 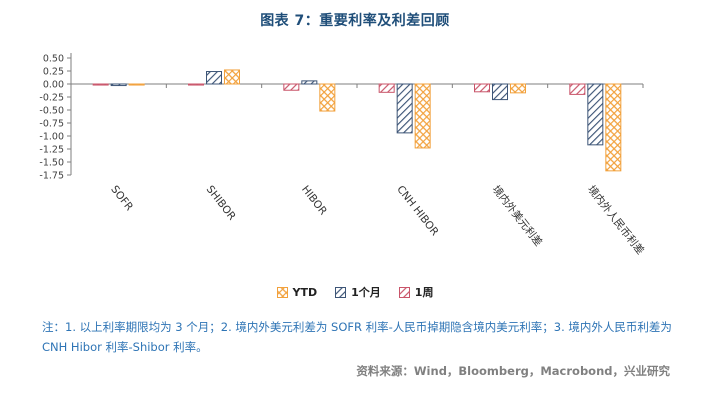 I want to click on y-axis-label: 0.25, so click(x=53, y=72).